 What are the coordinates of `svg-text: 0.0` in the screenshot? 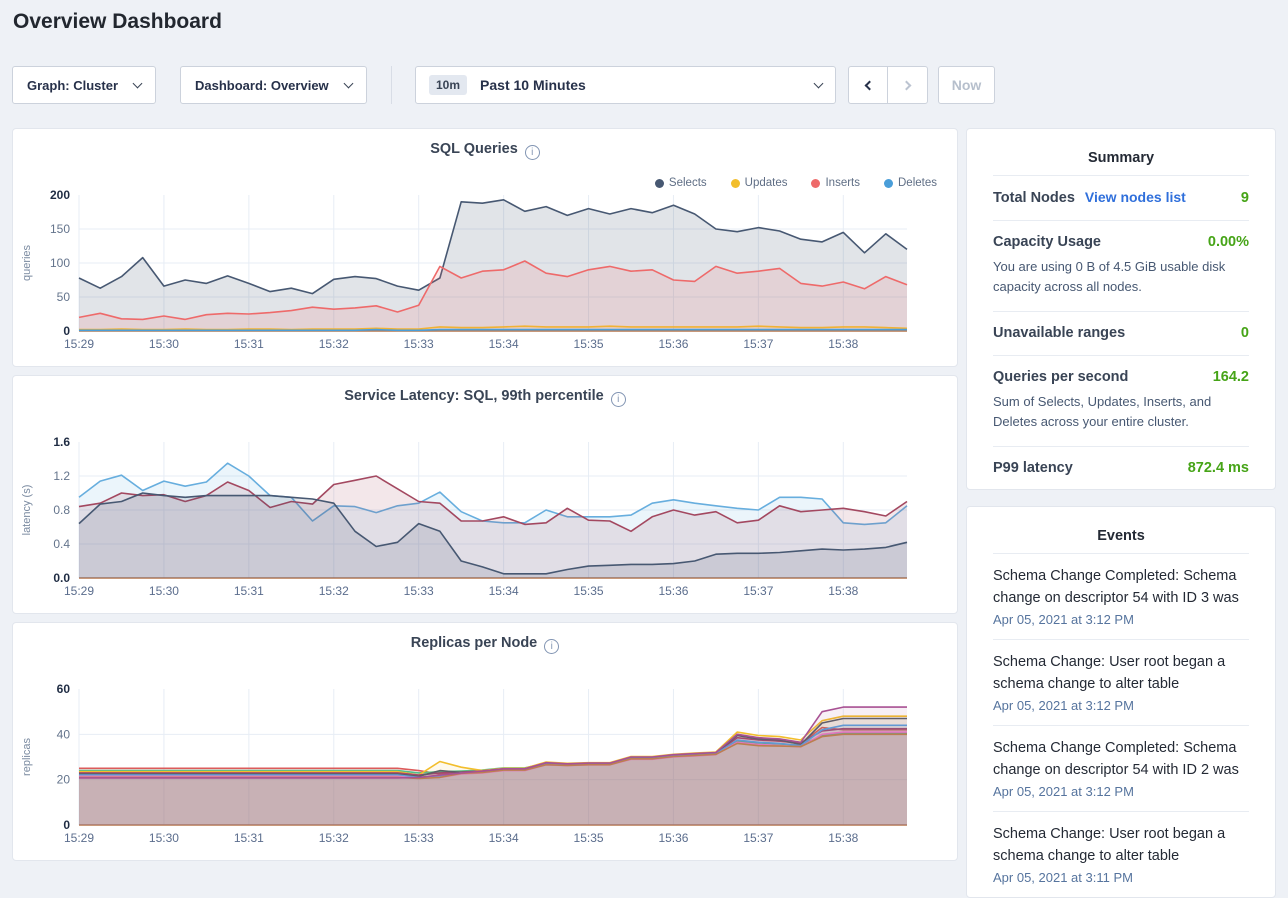 It's located at (61, 578).